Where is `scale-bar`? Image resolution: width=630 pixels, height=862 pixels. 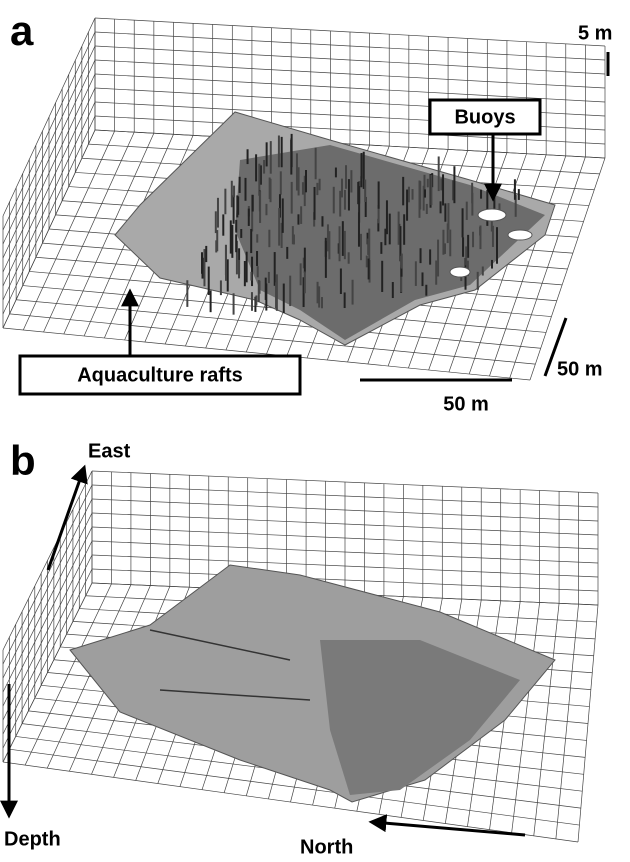 scale-bar is located at coordinates (555, 347).